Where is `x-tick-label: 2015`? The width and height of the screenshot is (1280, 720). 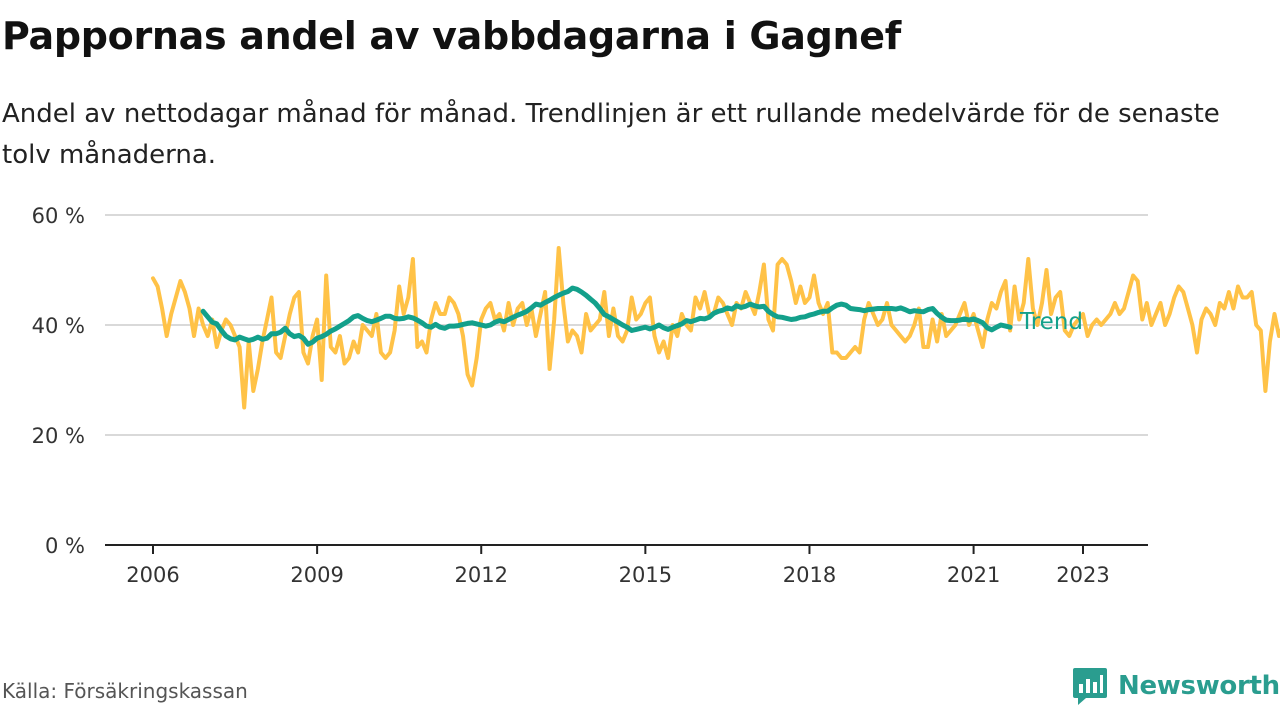
x-tick-label: 2015 is located at coordinates (645, 575).